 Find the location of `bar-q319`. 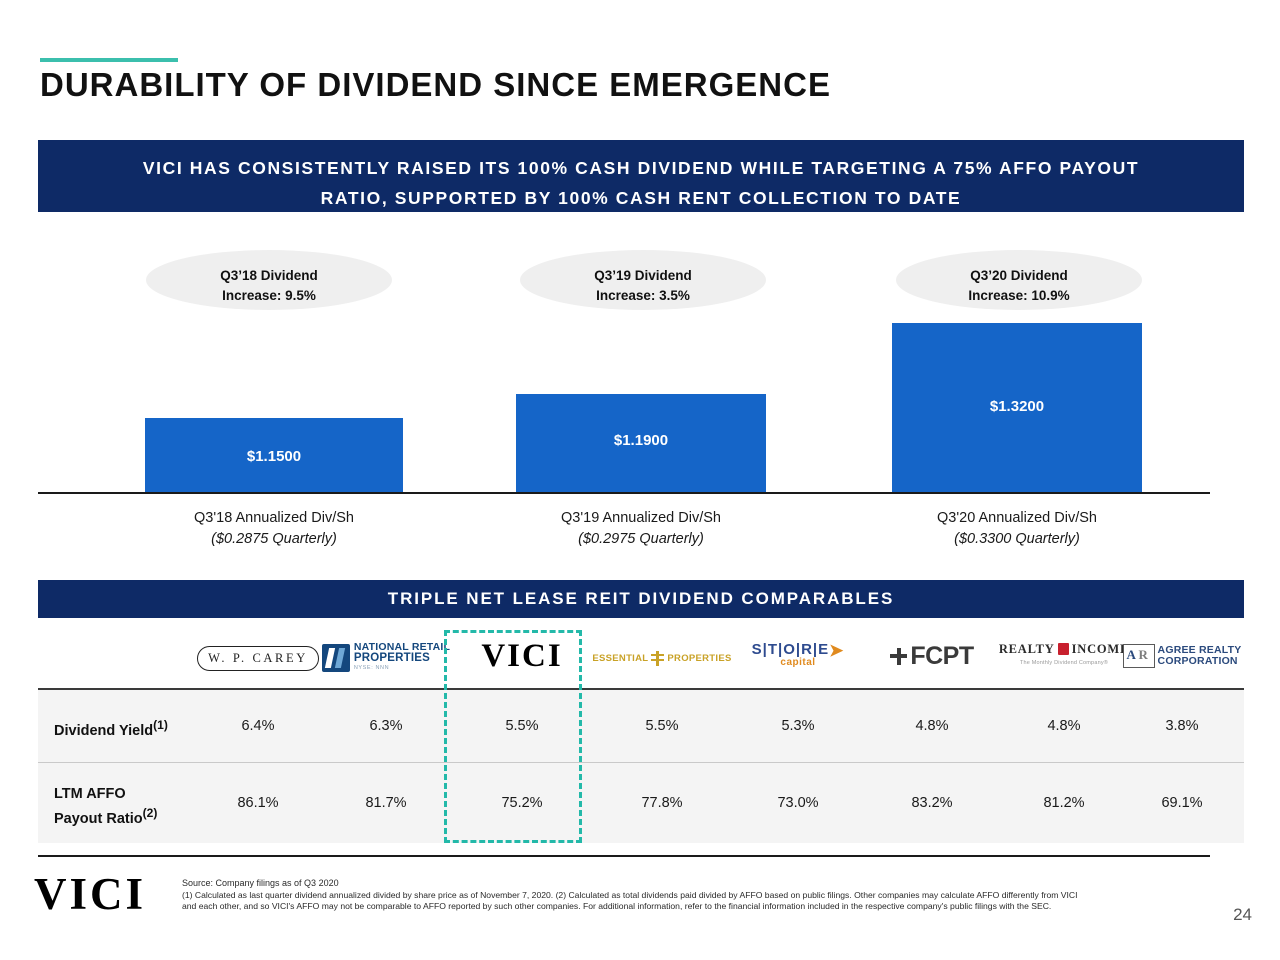

bar-q319 is located at coordinates (641, 443).